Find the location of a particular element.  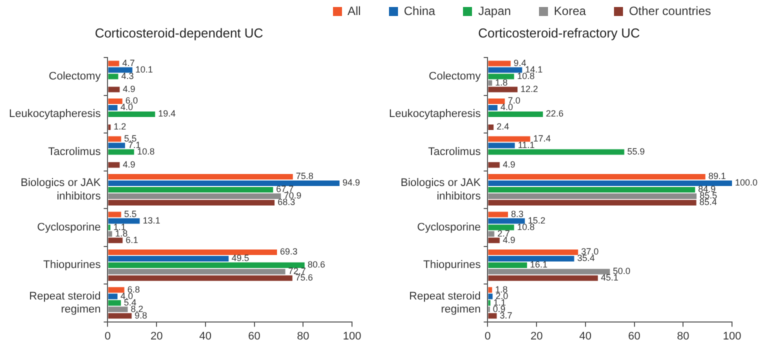

data-label: 5.5 is located at coordinates (130, 138).